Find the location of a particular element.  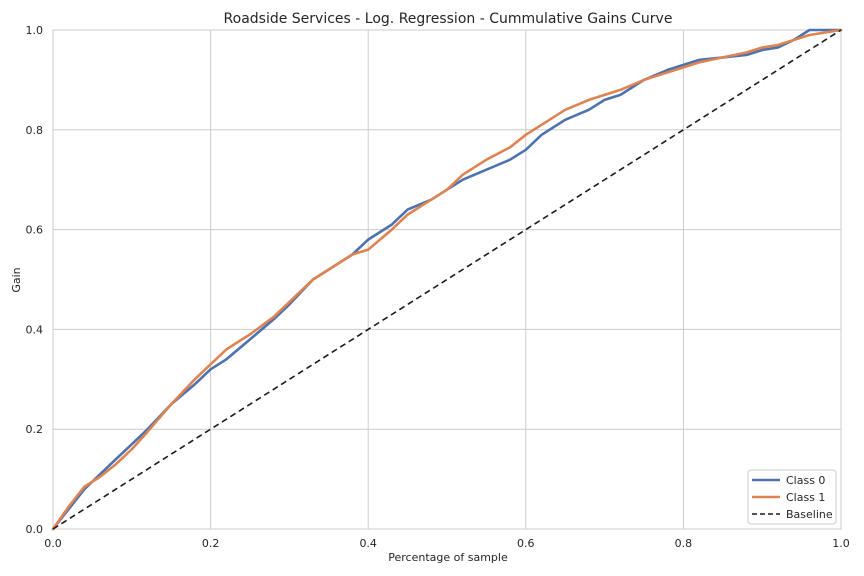

y-tick-label: 0.2 is located at coordinates (35, 429).